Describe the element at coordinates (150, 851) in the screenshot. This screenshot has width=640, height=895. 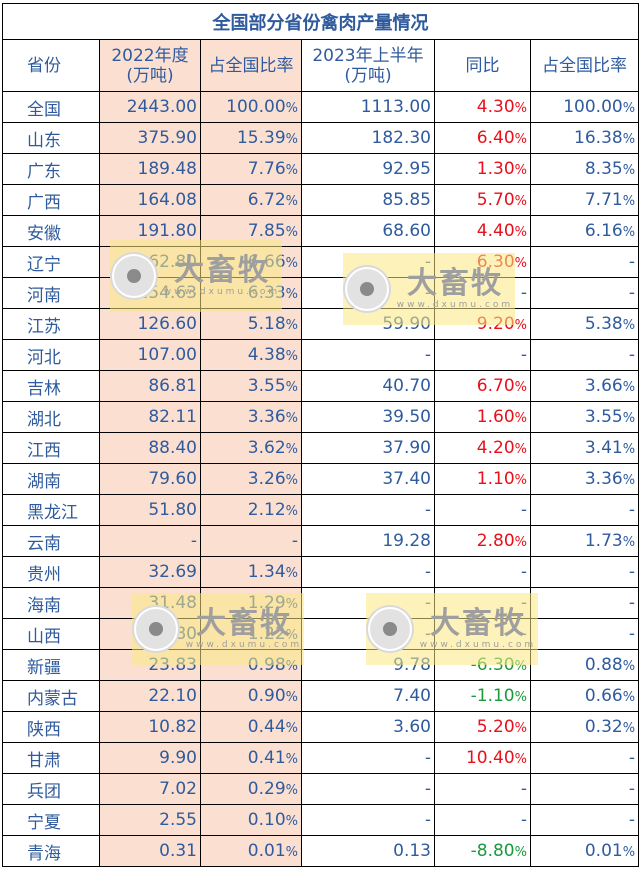
I see `cell-2022-output: 0.31` at that location.